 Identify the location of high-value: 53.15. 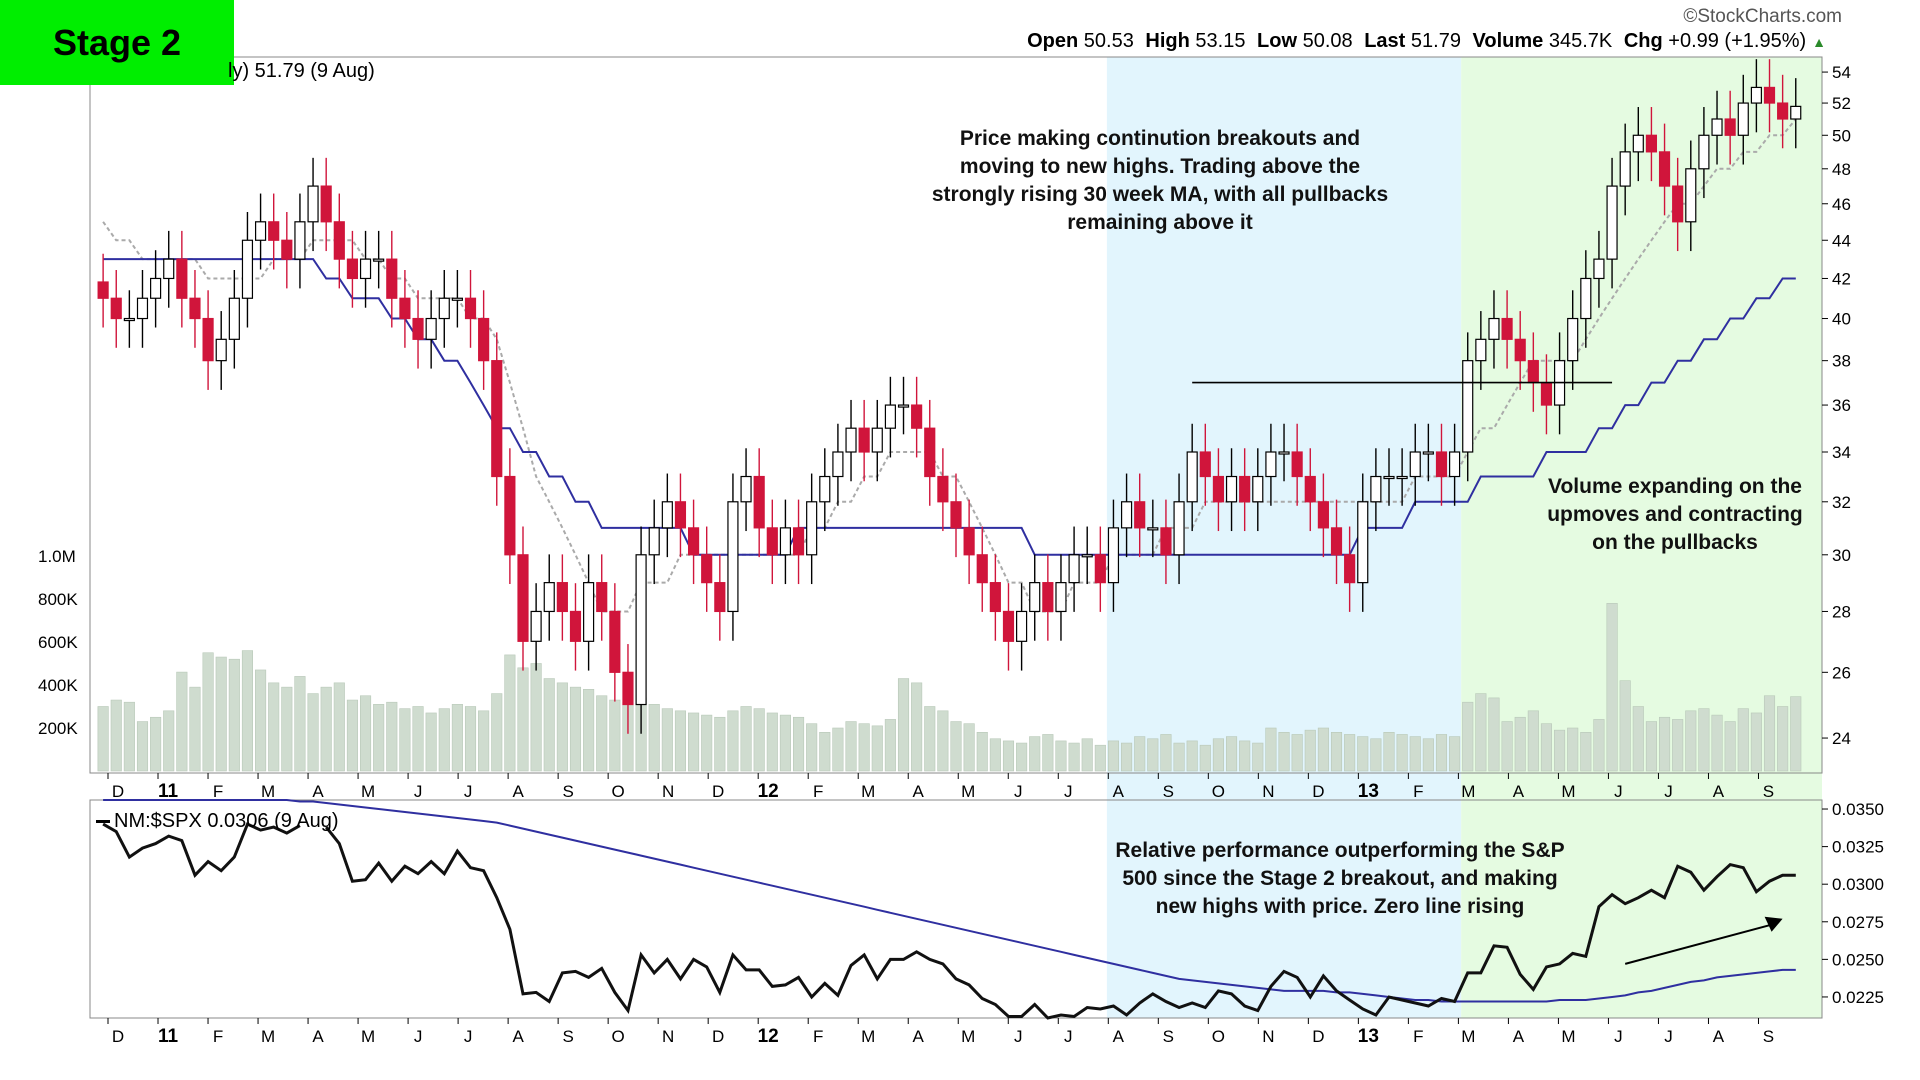
(1220, 41).